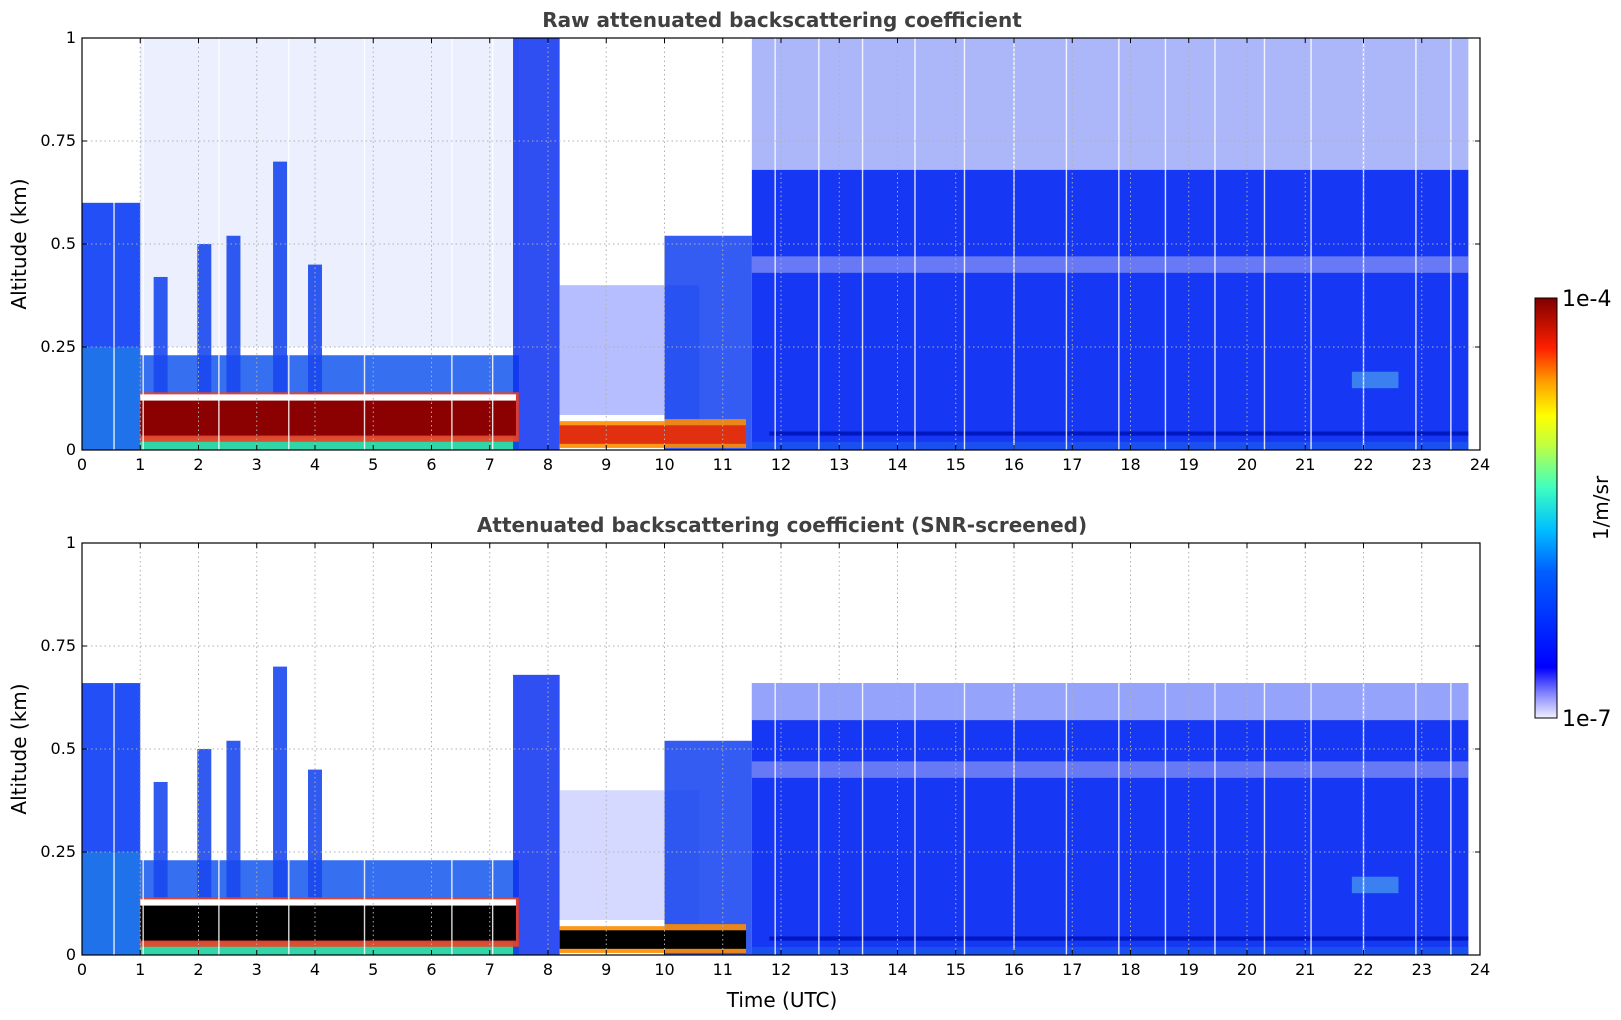 Image resolution: width=1621 pixels, height=1020 pixels. What do you see at coordinates (58, 645) in the screenshot?
I see `y-tick-label: 0.75` at bounding box center [58, 645].